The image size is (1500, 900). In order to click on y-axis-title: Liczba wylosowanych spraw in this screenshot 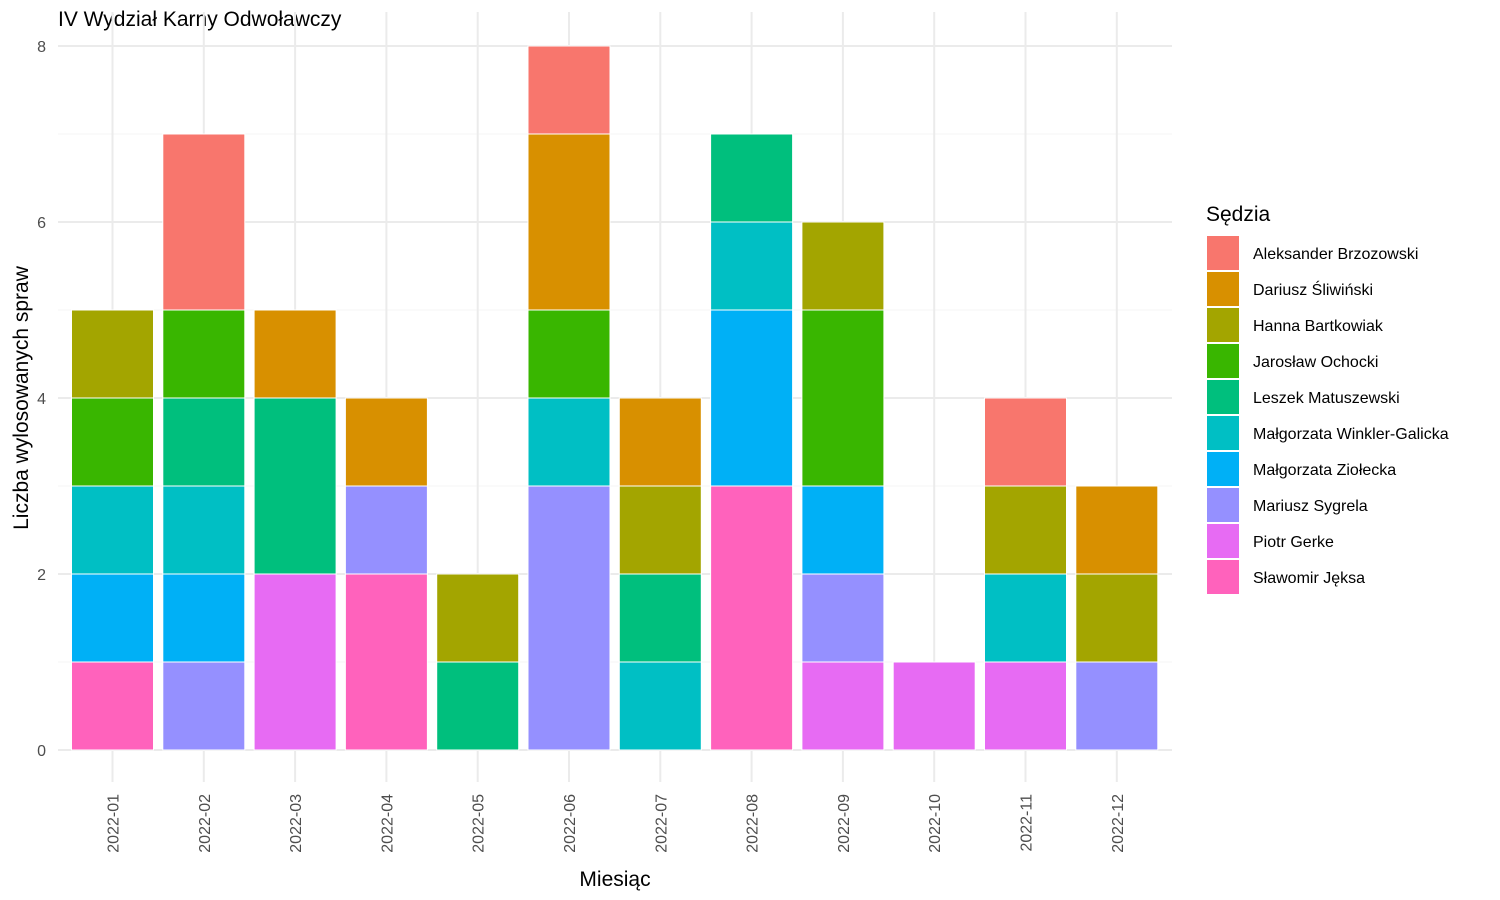, I will do `click(21, 397)`.